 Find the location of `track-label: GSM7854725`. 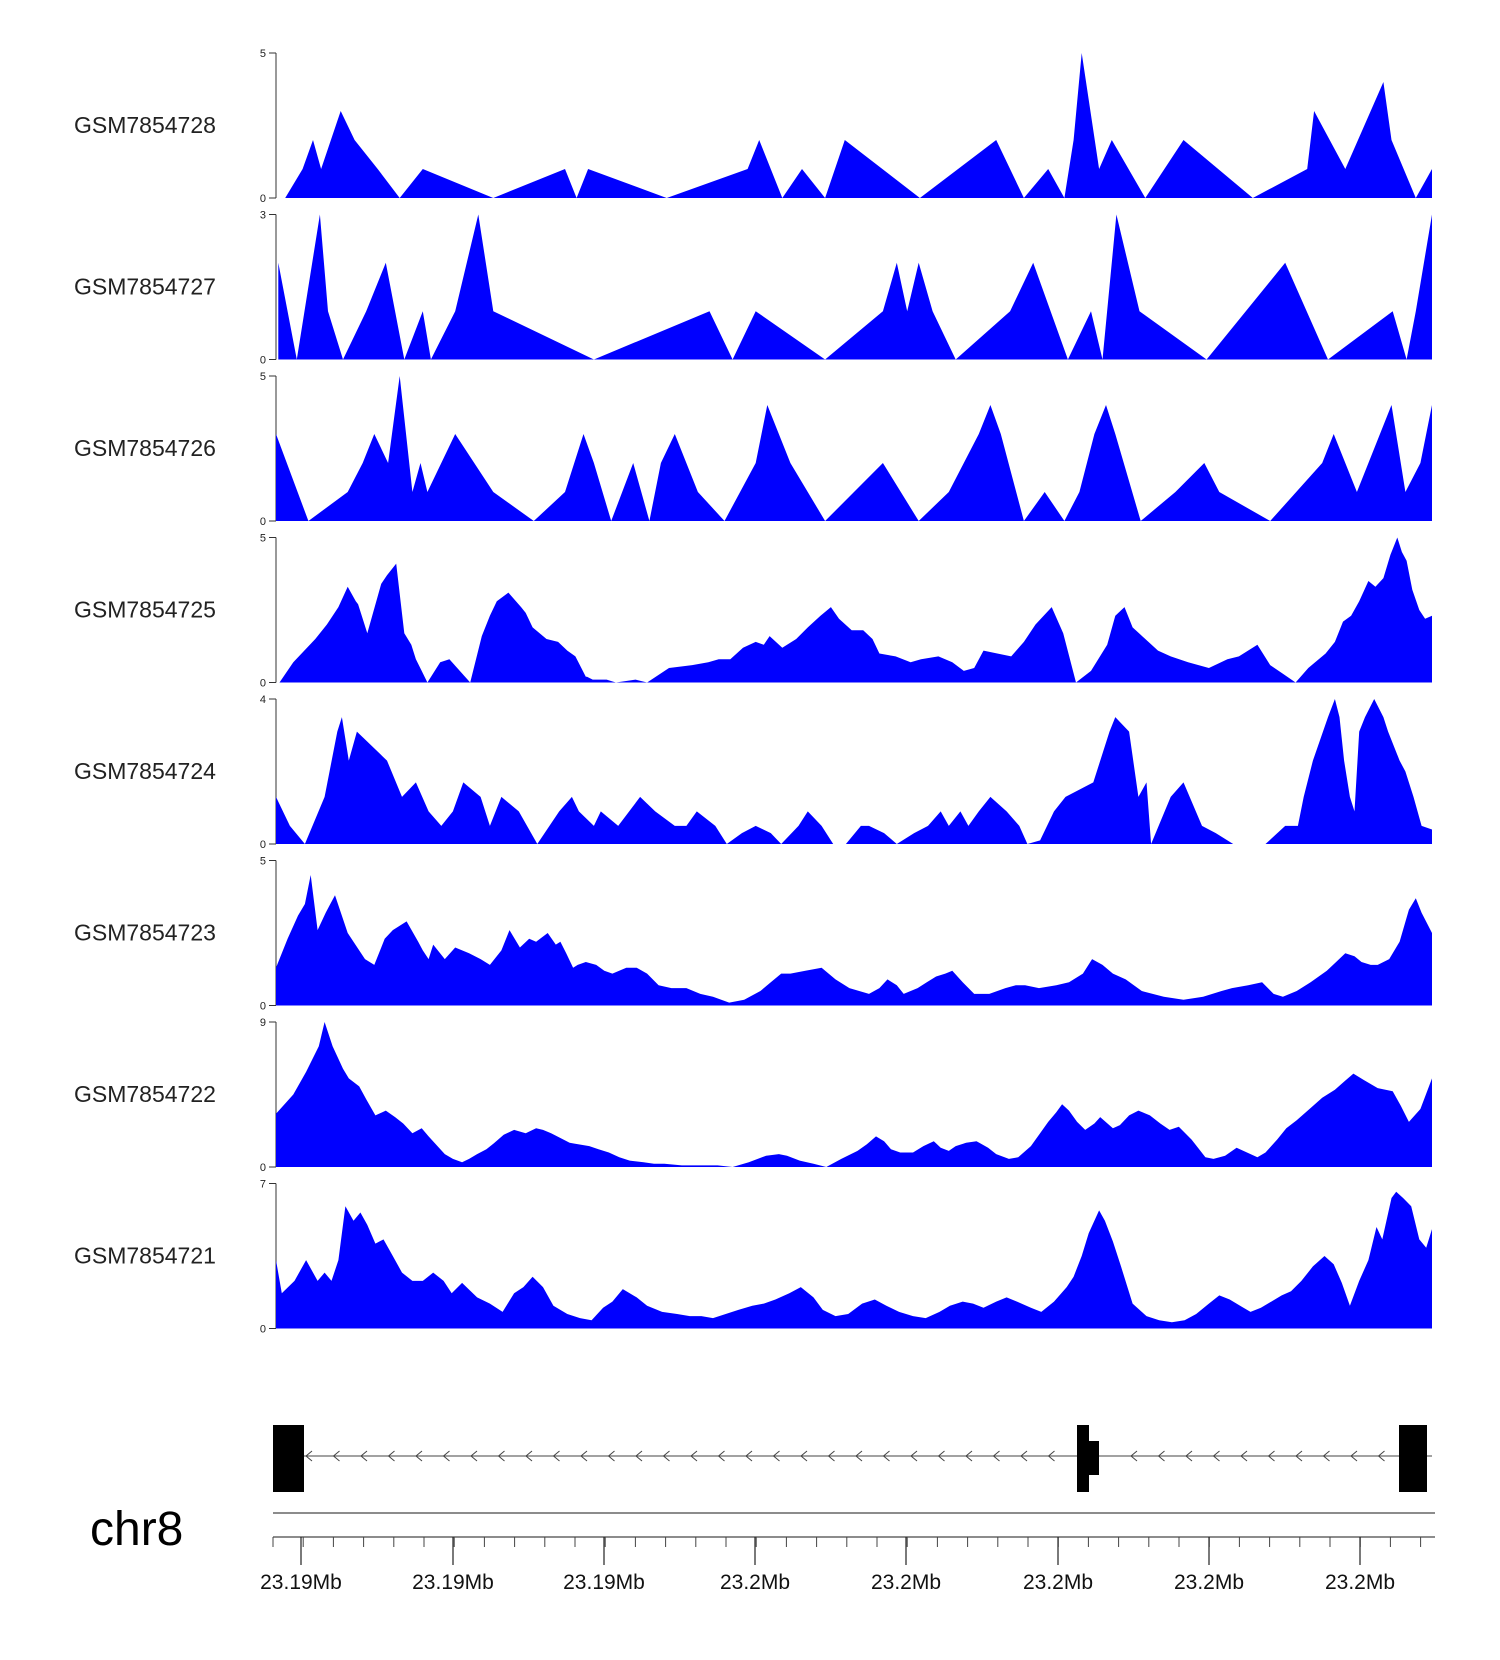

track-label: GSM7854725 is located at coordinates (145, 610).